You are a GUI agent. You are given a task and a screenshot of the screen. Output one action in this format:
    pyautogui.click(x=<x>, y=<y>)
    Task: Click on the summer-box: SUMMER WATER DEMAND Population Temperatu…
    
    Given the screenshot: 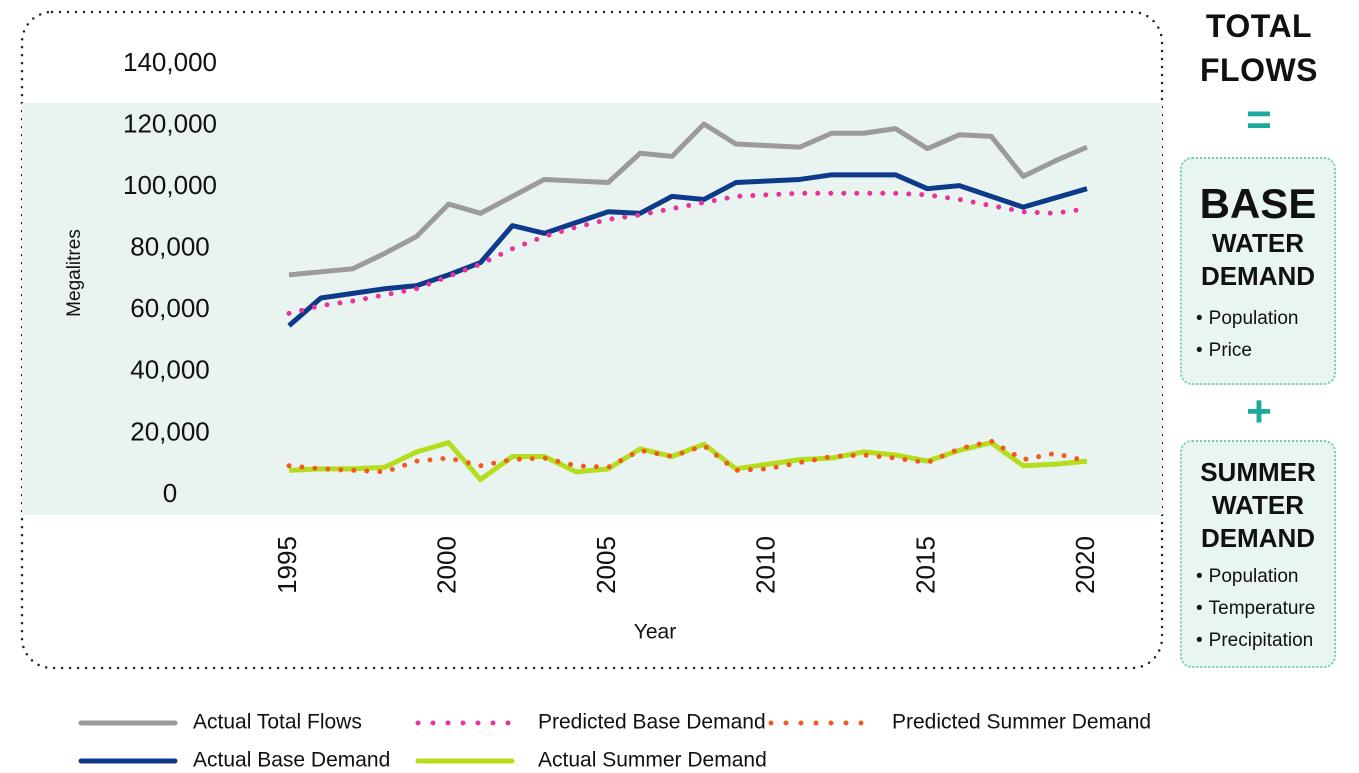 What is the action you would take?
    pyautogui.click(x=1258, y=554)
    